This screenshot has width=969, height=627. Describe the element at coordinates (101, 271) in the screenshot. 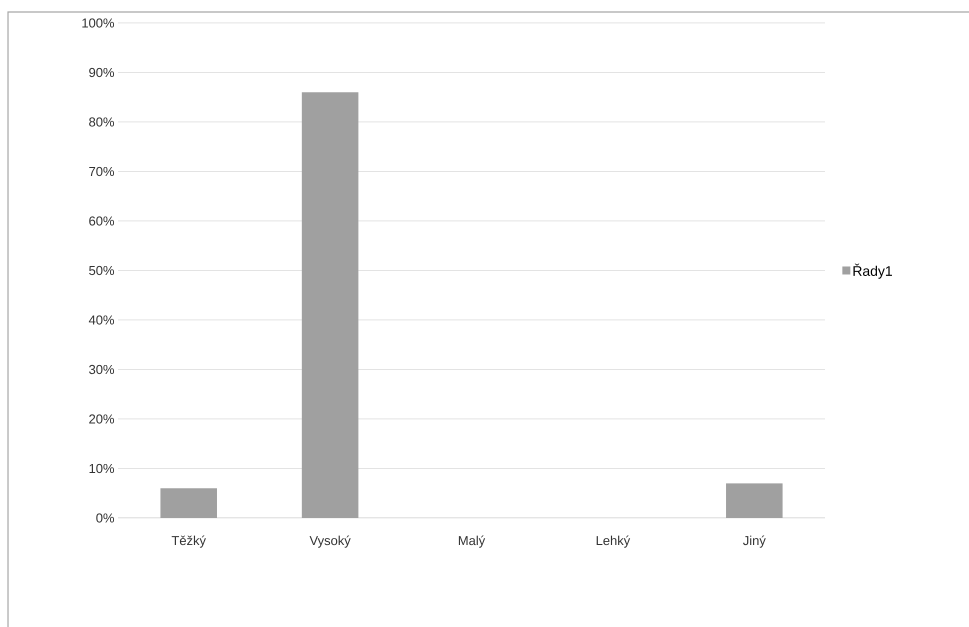

I see `y-tick-label: 50%` at that location.